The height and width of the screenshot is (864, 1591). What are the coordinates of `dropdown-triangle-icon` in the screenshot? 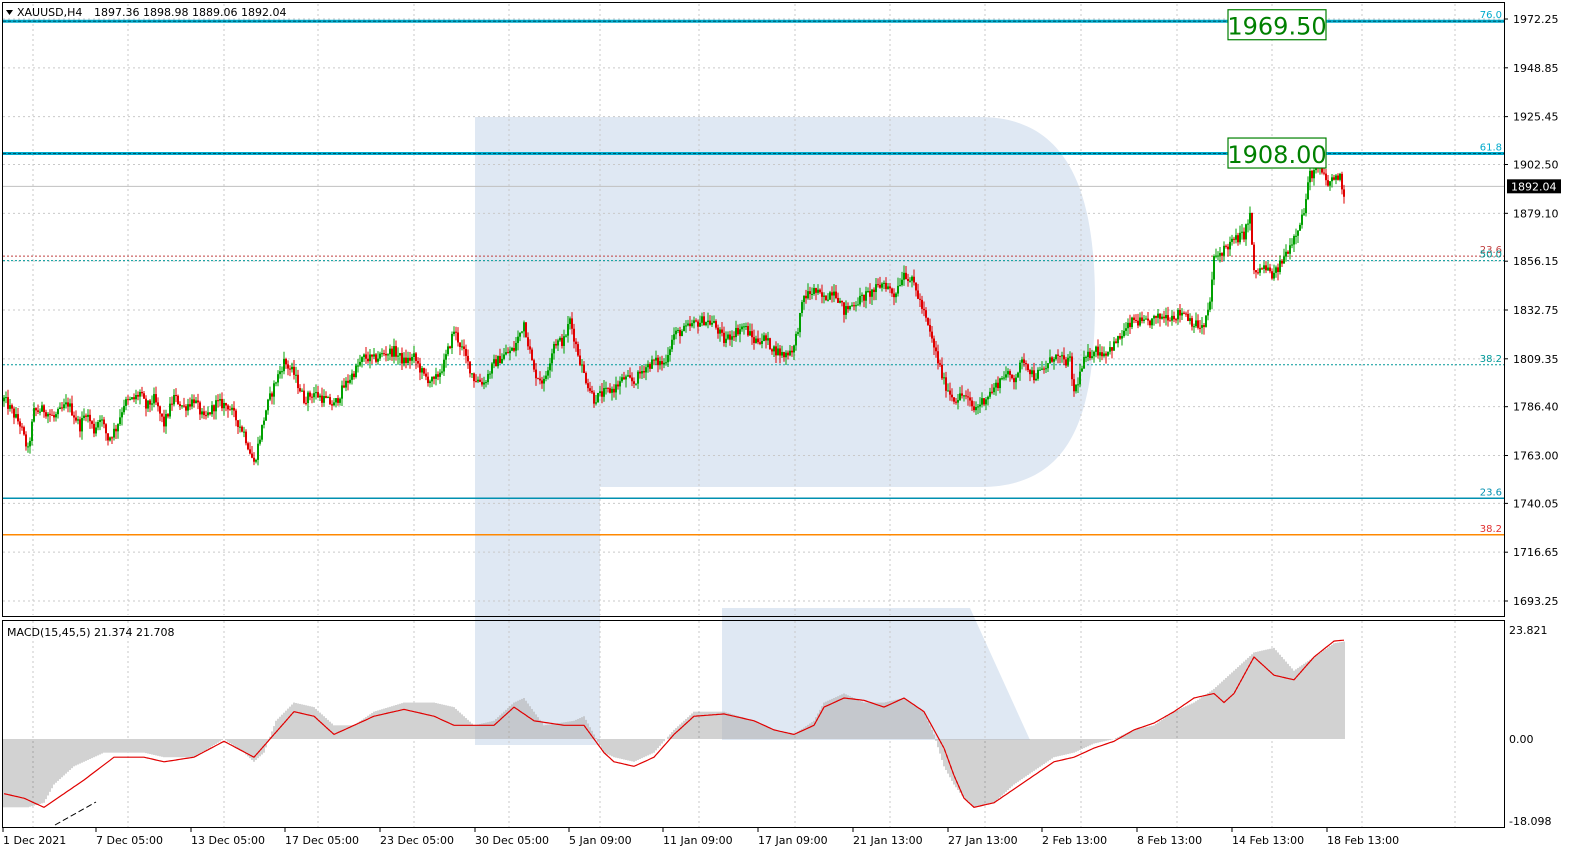 It's located at (9, 12).